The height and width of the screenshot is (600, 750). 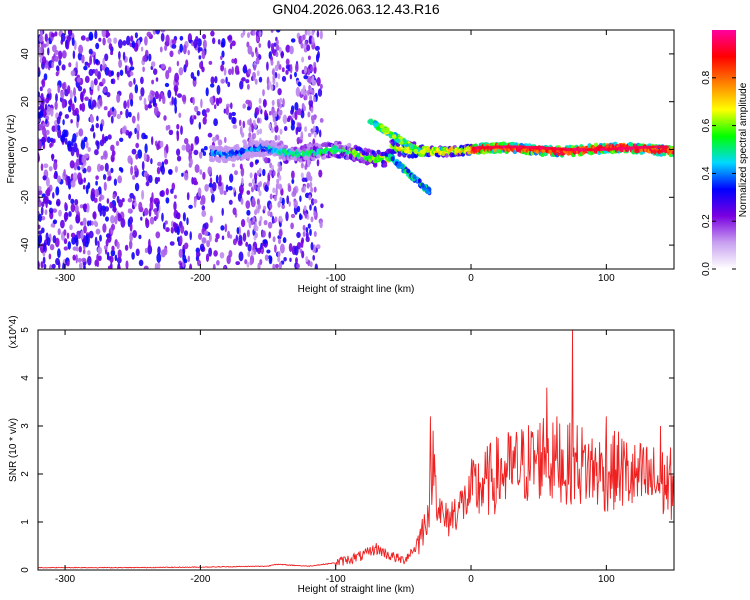 What do you see at coordinates (25, 102) in the screenshot?
I see `y-tick-label: 20` at bounding box center [25, 102].